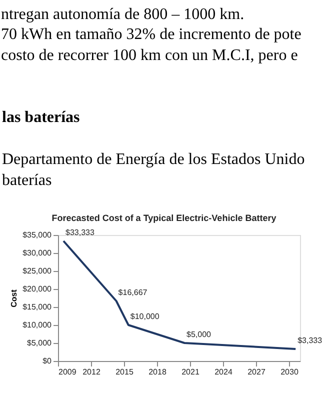  I want to click on x-tick-label: 2018, so click(157, 372).